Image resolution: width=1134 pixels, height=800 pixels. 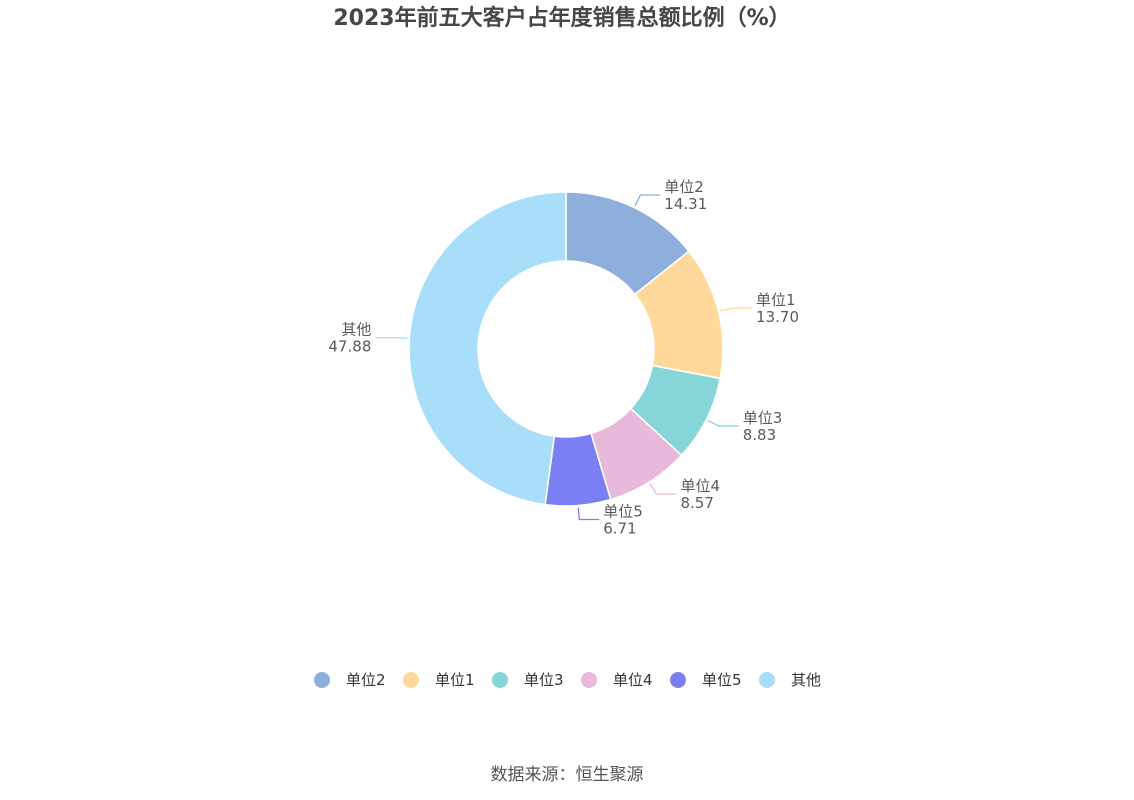 What do you see at coordinates (722, 680) in the screenshot?
I see `legend-label-5: 单位5` at bounding box center [722, 680].